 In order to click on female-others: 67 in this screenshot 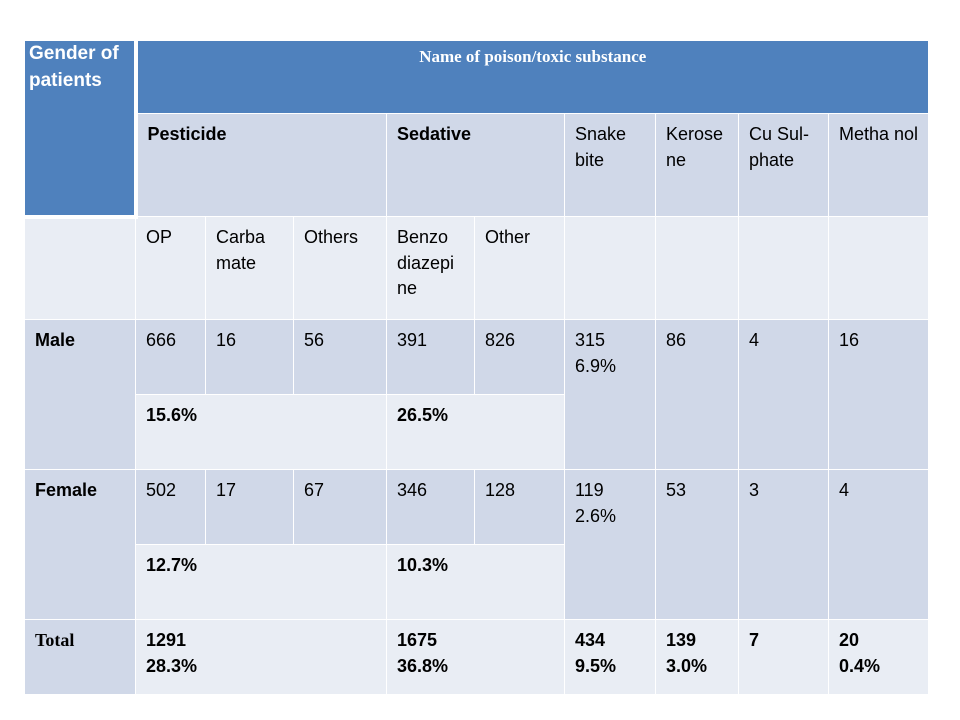, I will do `click(340, 507)`.